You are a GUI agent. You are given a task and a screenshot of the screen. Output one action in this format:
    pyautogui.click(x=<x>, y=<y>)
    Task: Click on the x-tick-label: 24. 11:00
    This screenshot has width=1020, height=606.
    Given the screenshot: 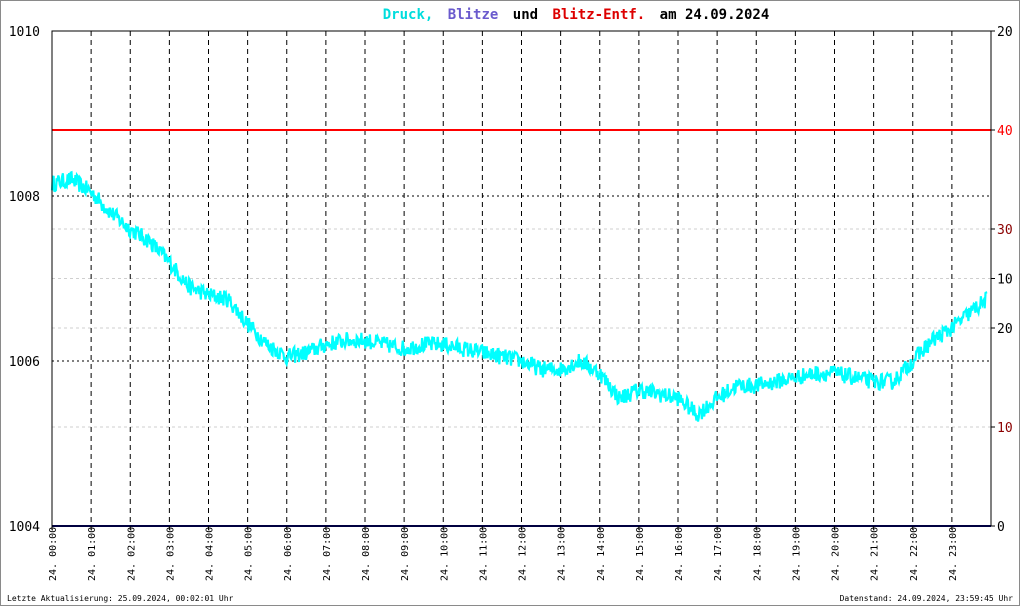 What is the action you would take?
    pyautogui.click(x=483, y=554)
    